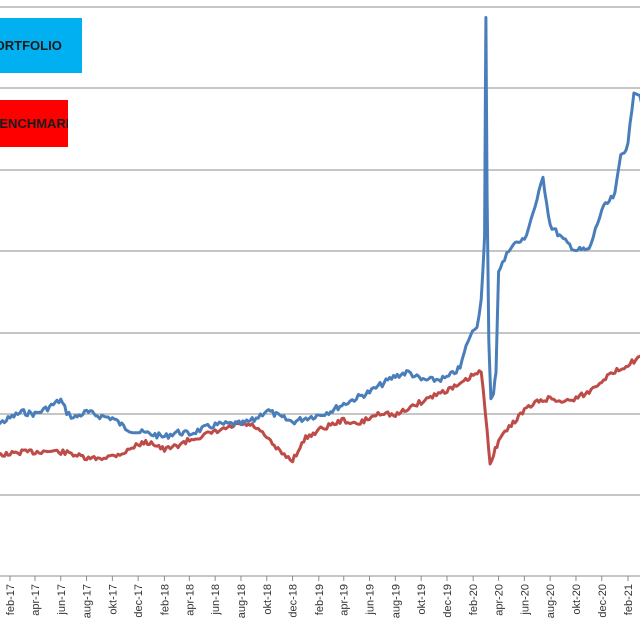  What do you see at coordinates (165, 599) in the screenshot?
I see `x-tick-label: feb-18` at bounding box center [165, 599].